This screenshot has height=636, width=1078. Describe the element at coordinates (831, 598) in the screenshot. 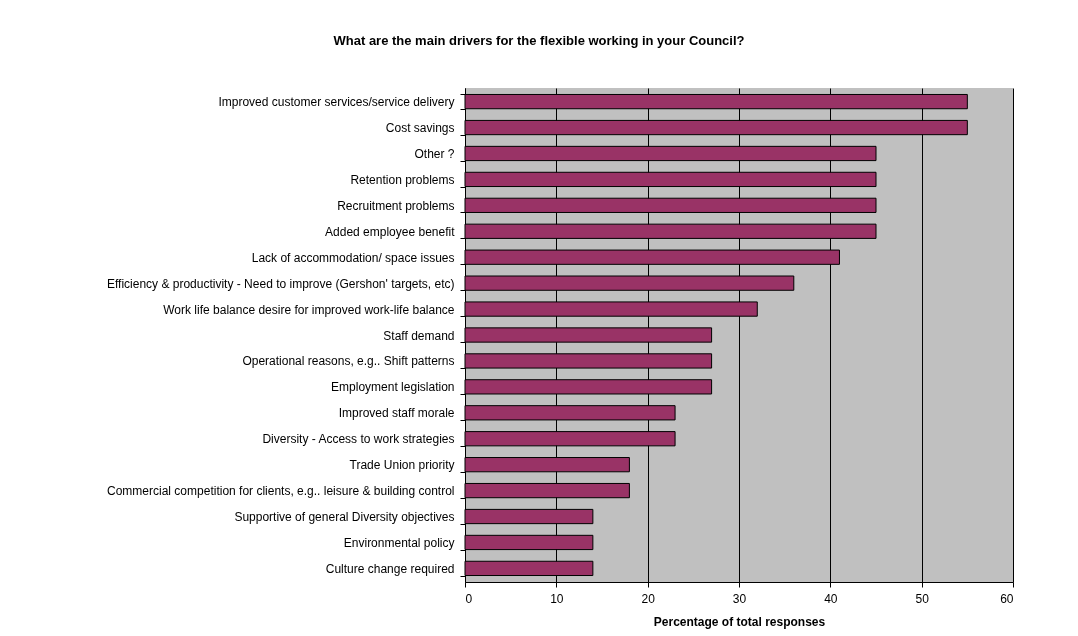

I see `x-tick-label: 40` at that location.